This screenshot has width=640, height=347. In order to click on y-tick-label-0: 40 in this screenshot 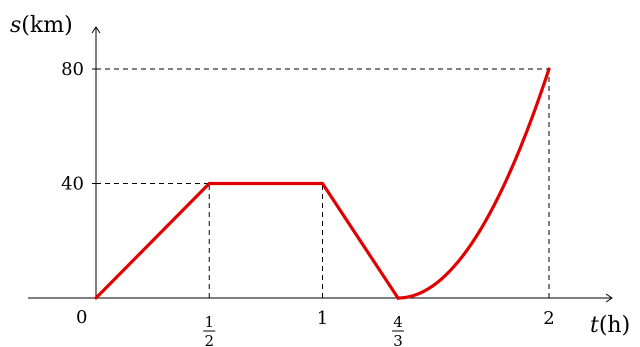, I will do `click(72, 184)`.